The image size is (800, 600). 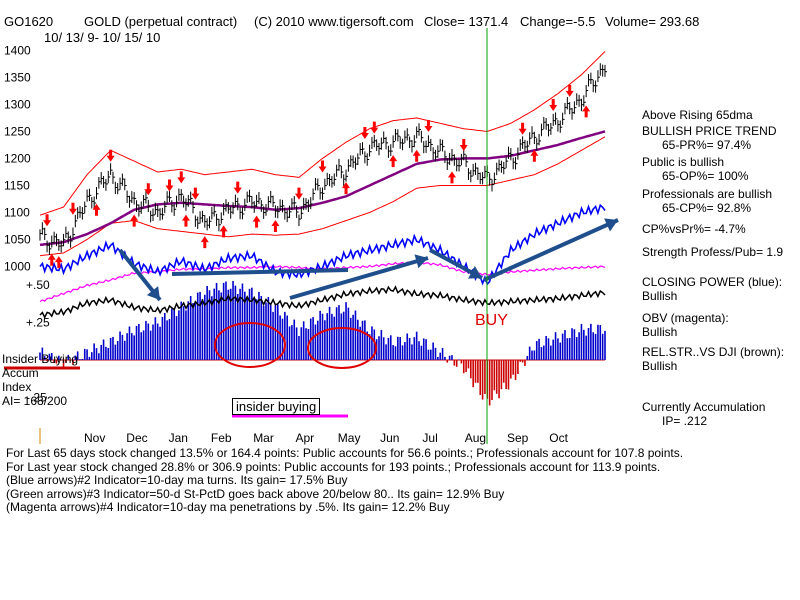 I want to click on ai-value: AI= 168/200, so click(x=35, y=401).